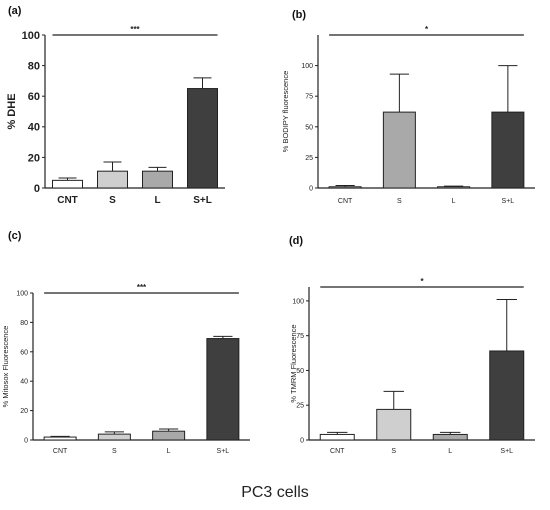 The width and height of the screenshot is (550, 510). I want to click on panel-label: (b), so click(299, 15).